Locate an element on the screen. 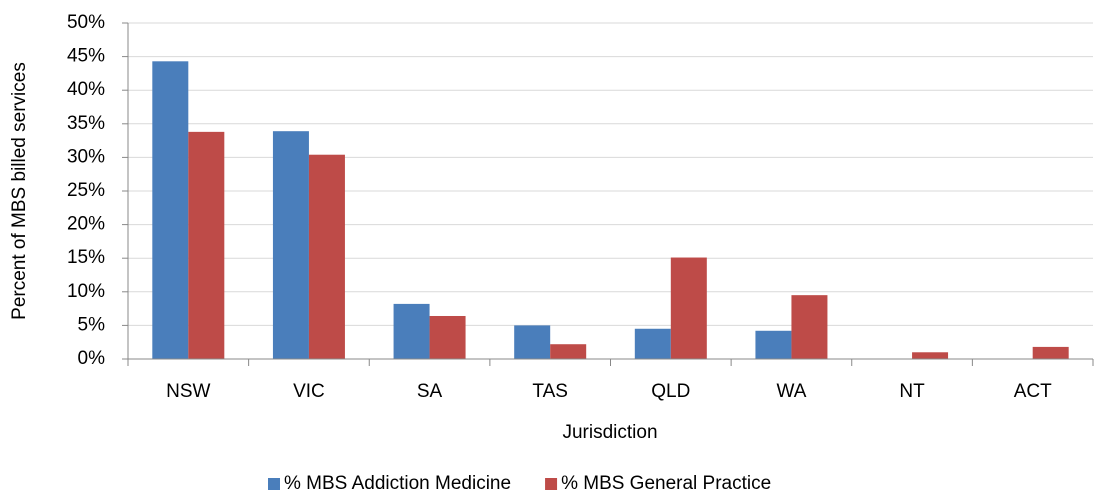 This screenshot has height=501, width=1094. y-tick-label: 5% is located at coordinates (92, 324).